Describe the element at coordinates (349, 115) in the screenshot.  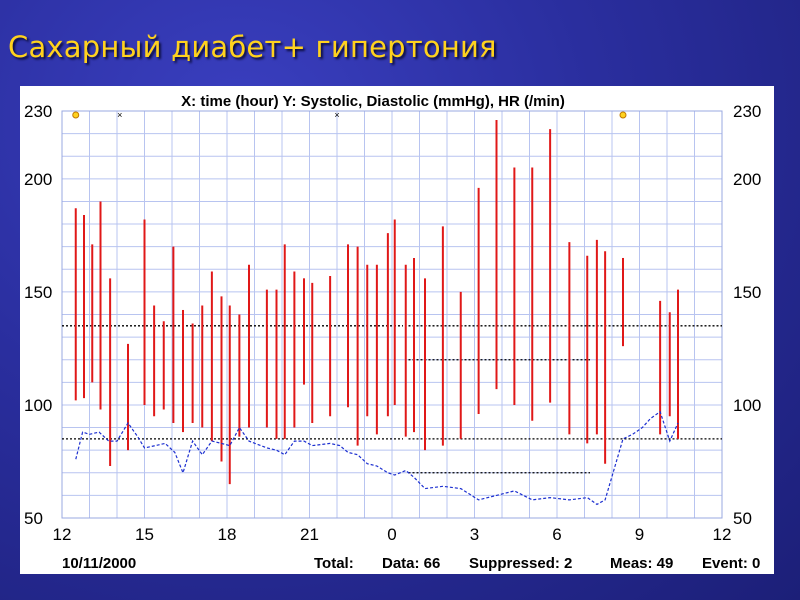
I see `event-markers: × ×` at that location.